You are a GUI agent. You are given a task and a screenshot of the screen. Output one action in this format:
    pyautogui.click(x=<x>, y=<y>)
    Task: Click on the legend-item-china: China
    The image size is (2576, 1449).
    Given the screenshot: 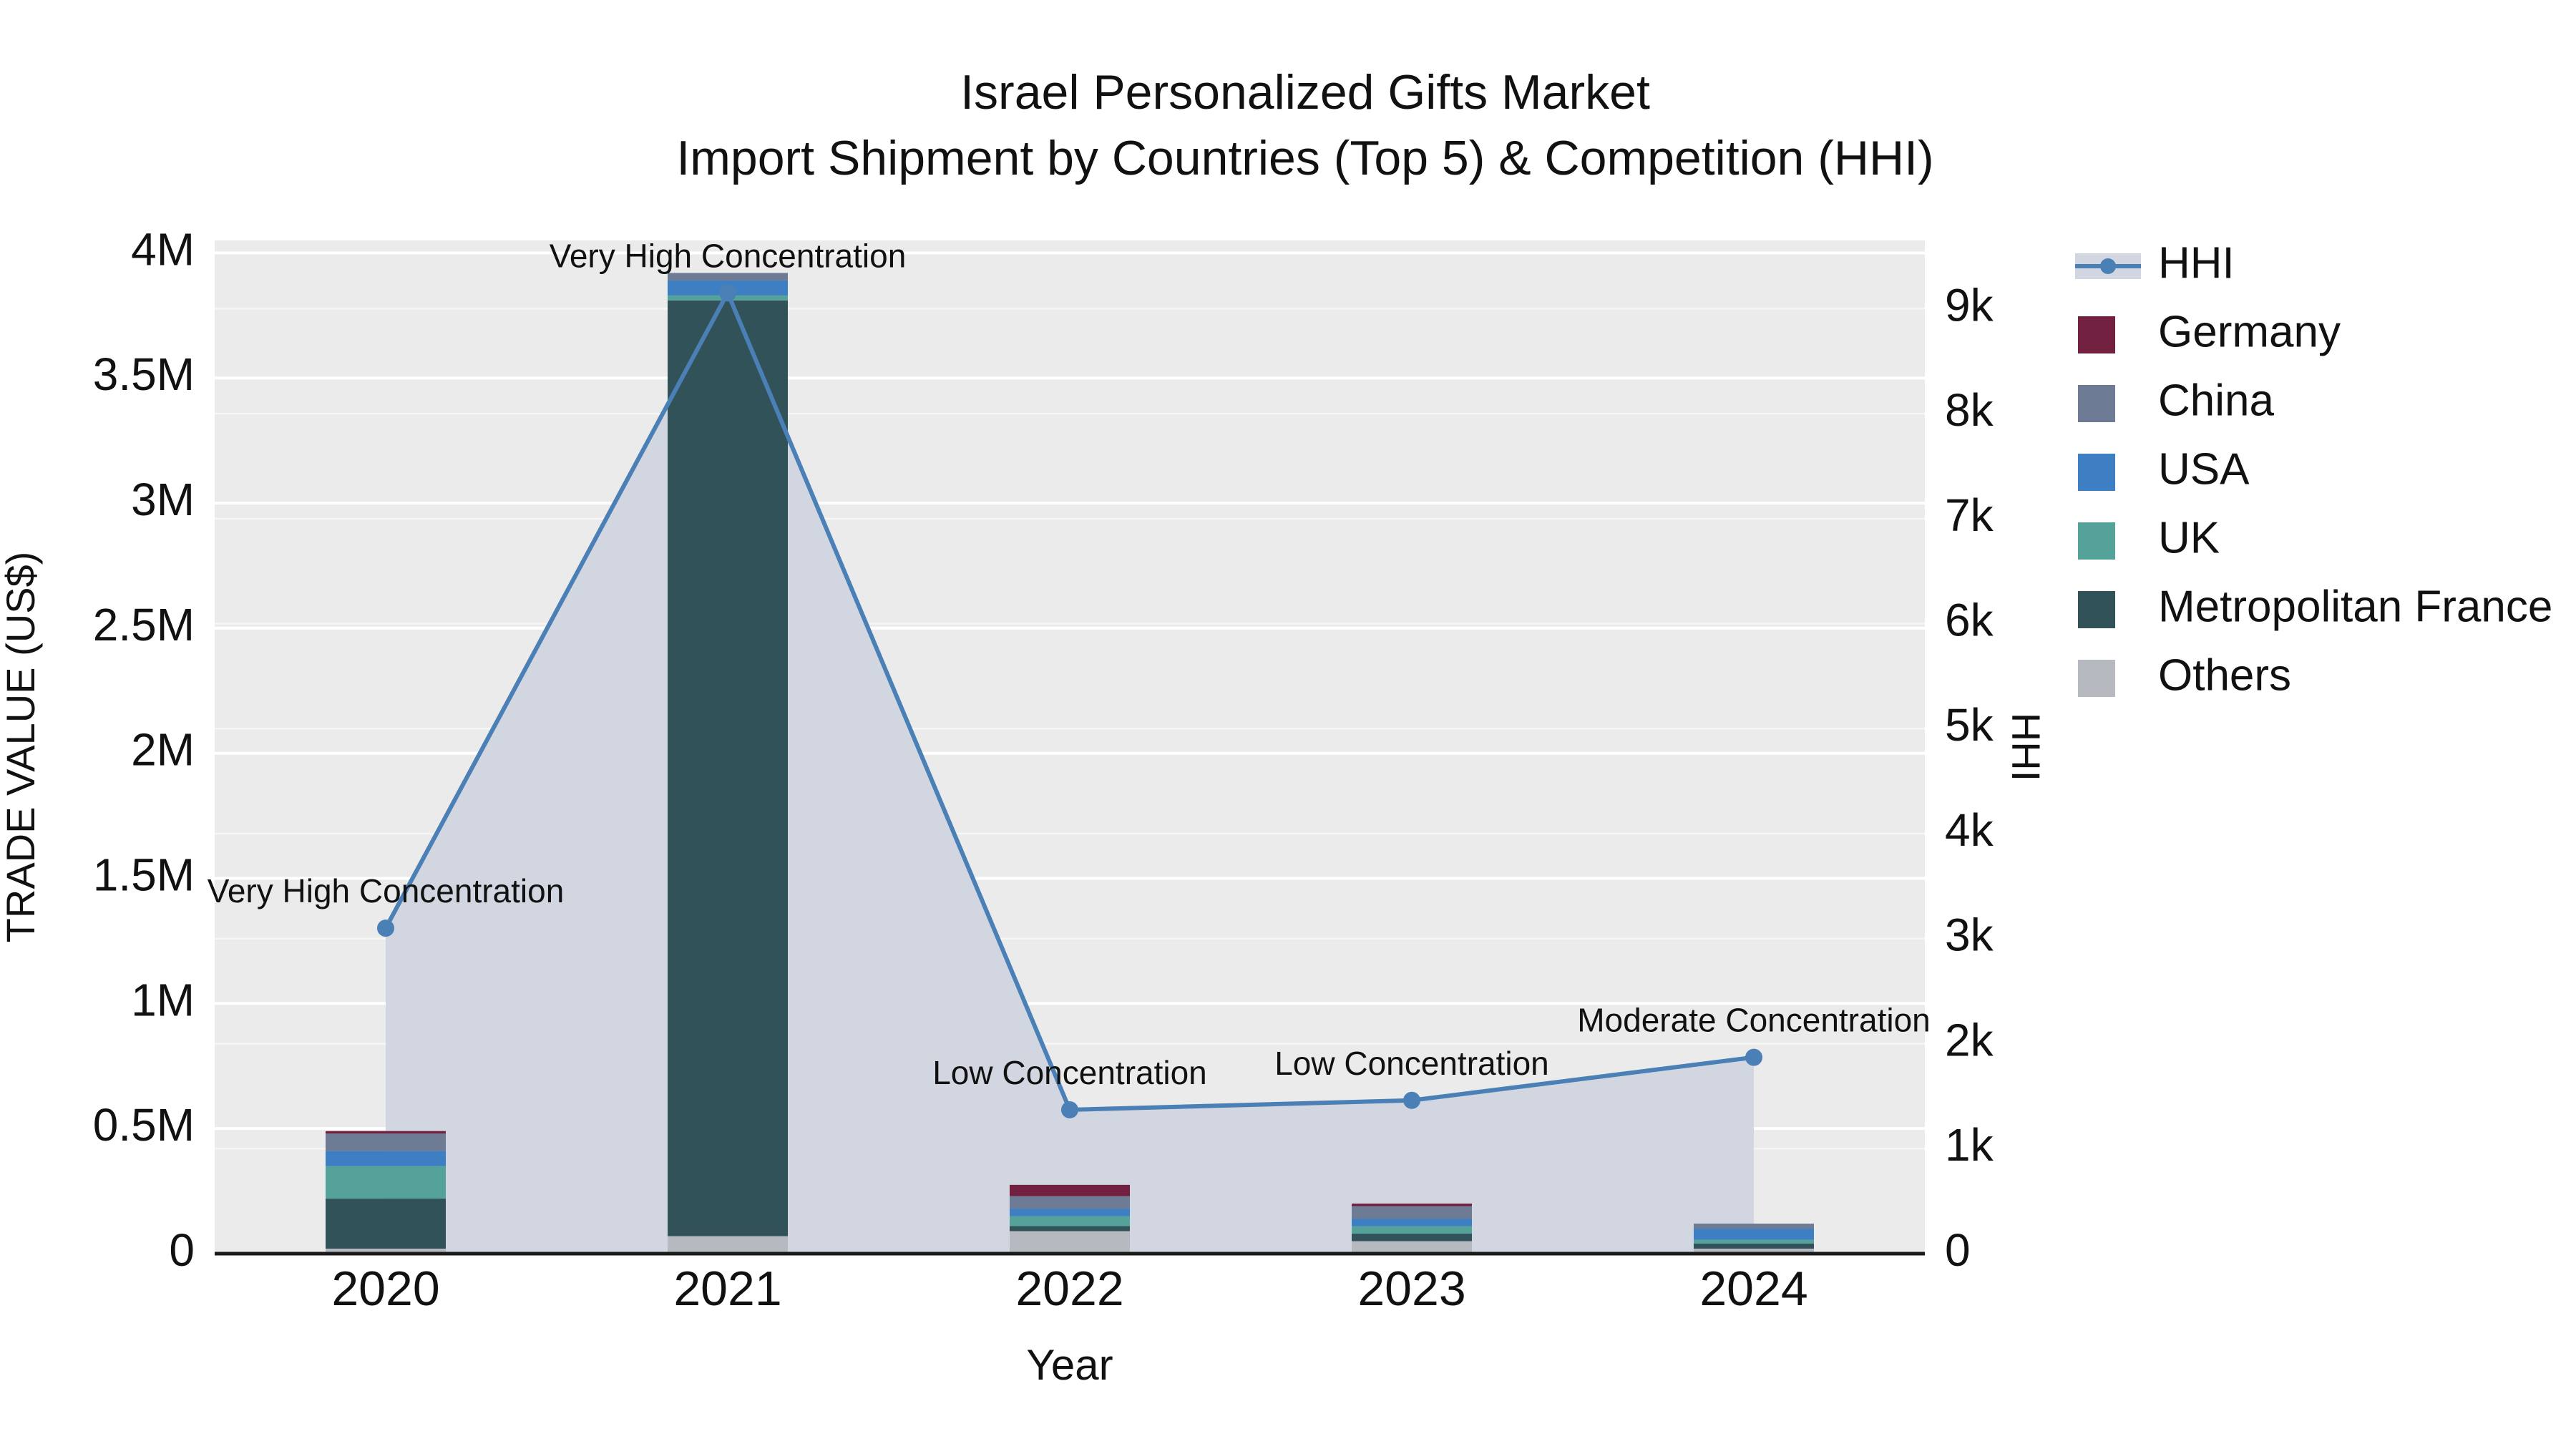 What is the action you would take?
    pyautogui.click(x=2176, y=400)
    